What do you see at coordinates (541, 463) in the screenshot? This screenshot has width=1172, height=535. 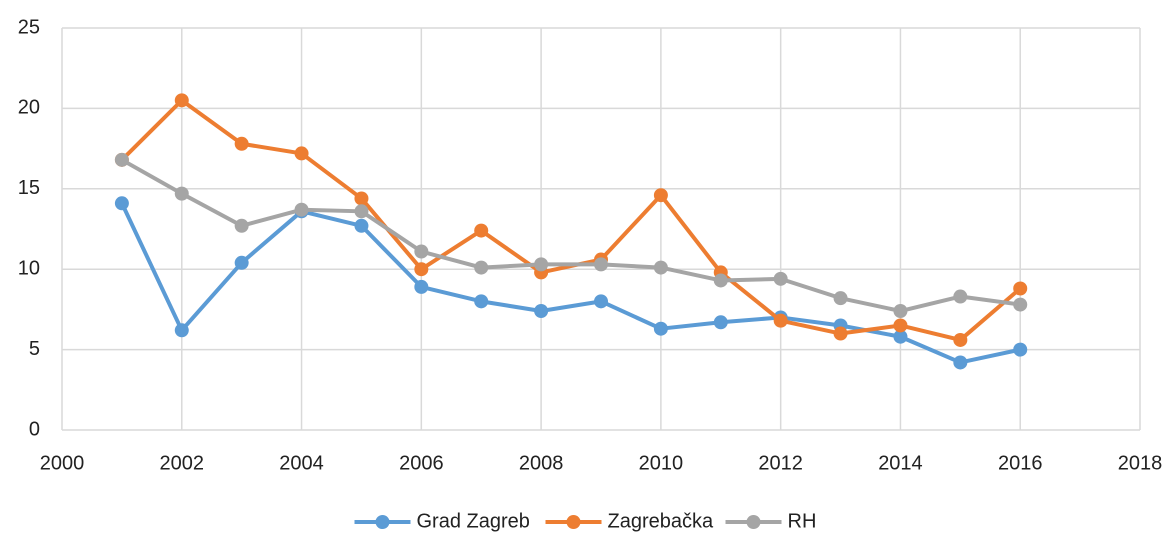 I see `x-tick-label: 2008` at bounding box center [541, 463].